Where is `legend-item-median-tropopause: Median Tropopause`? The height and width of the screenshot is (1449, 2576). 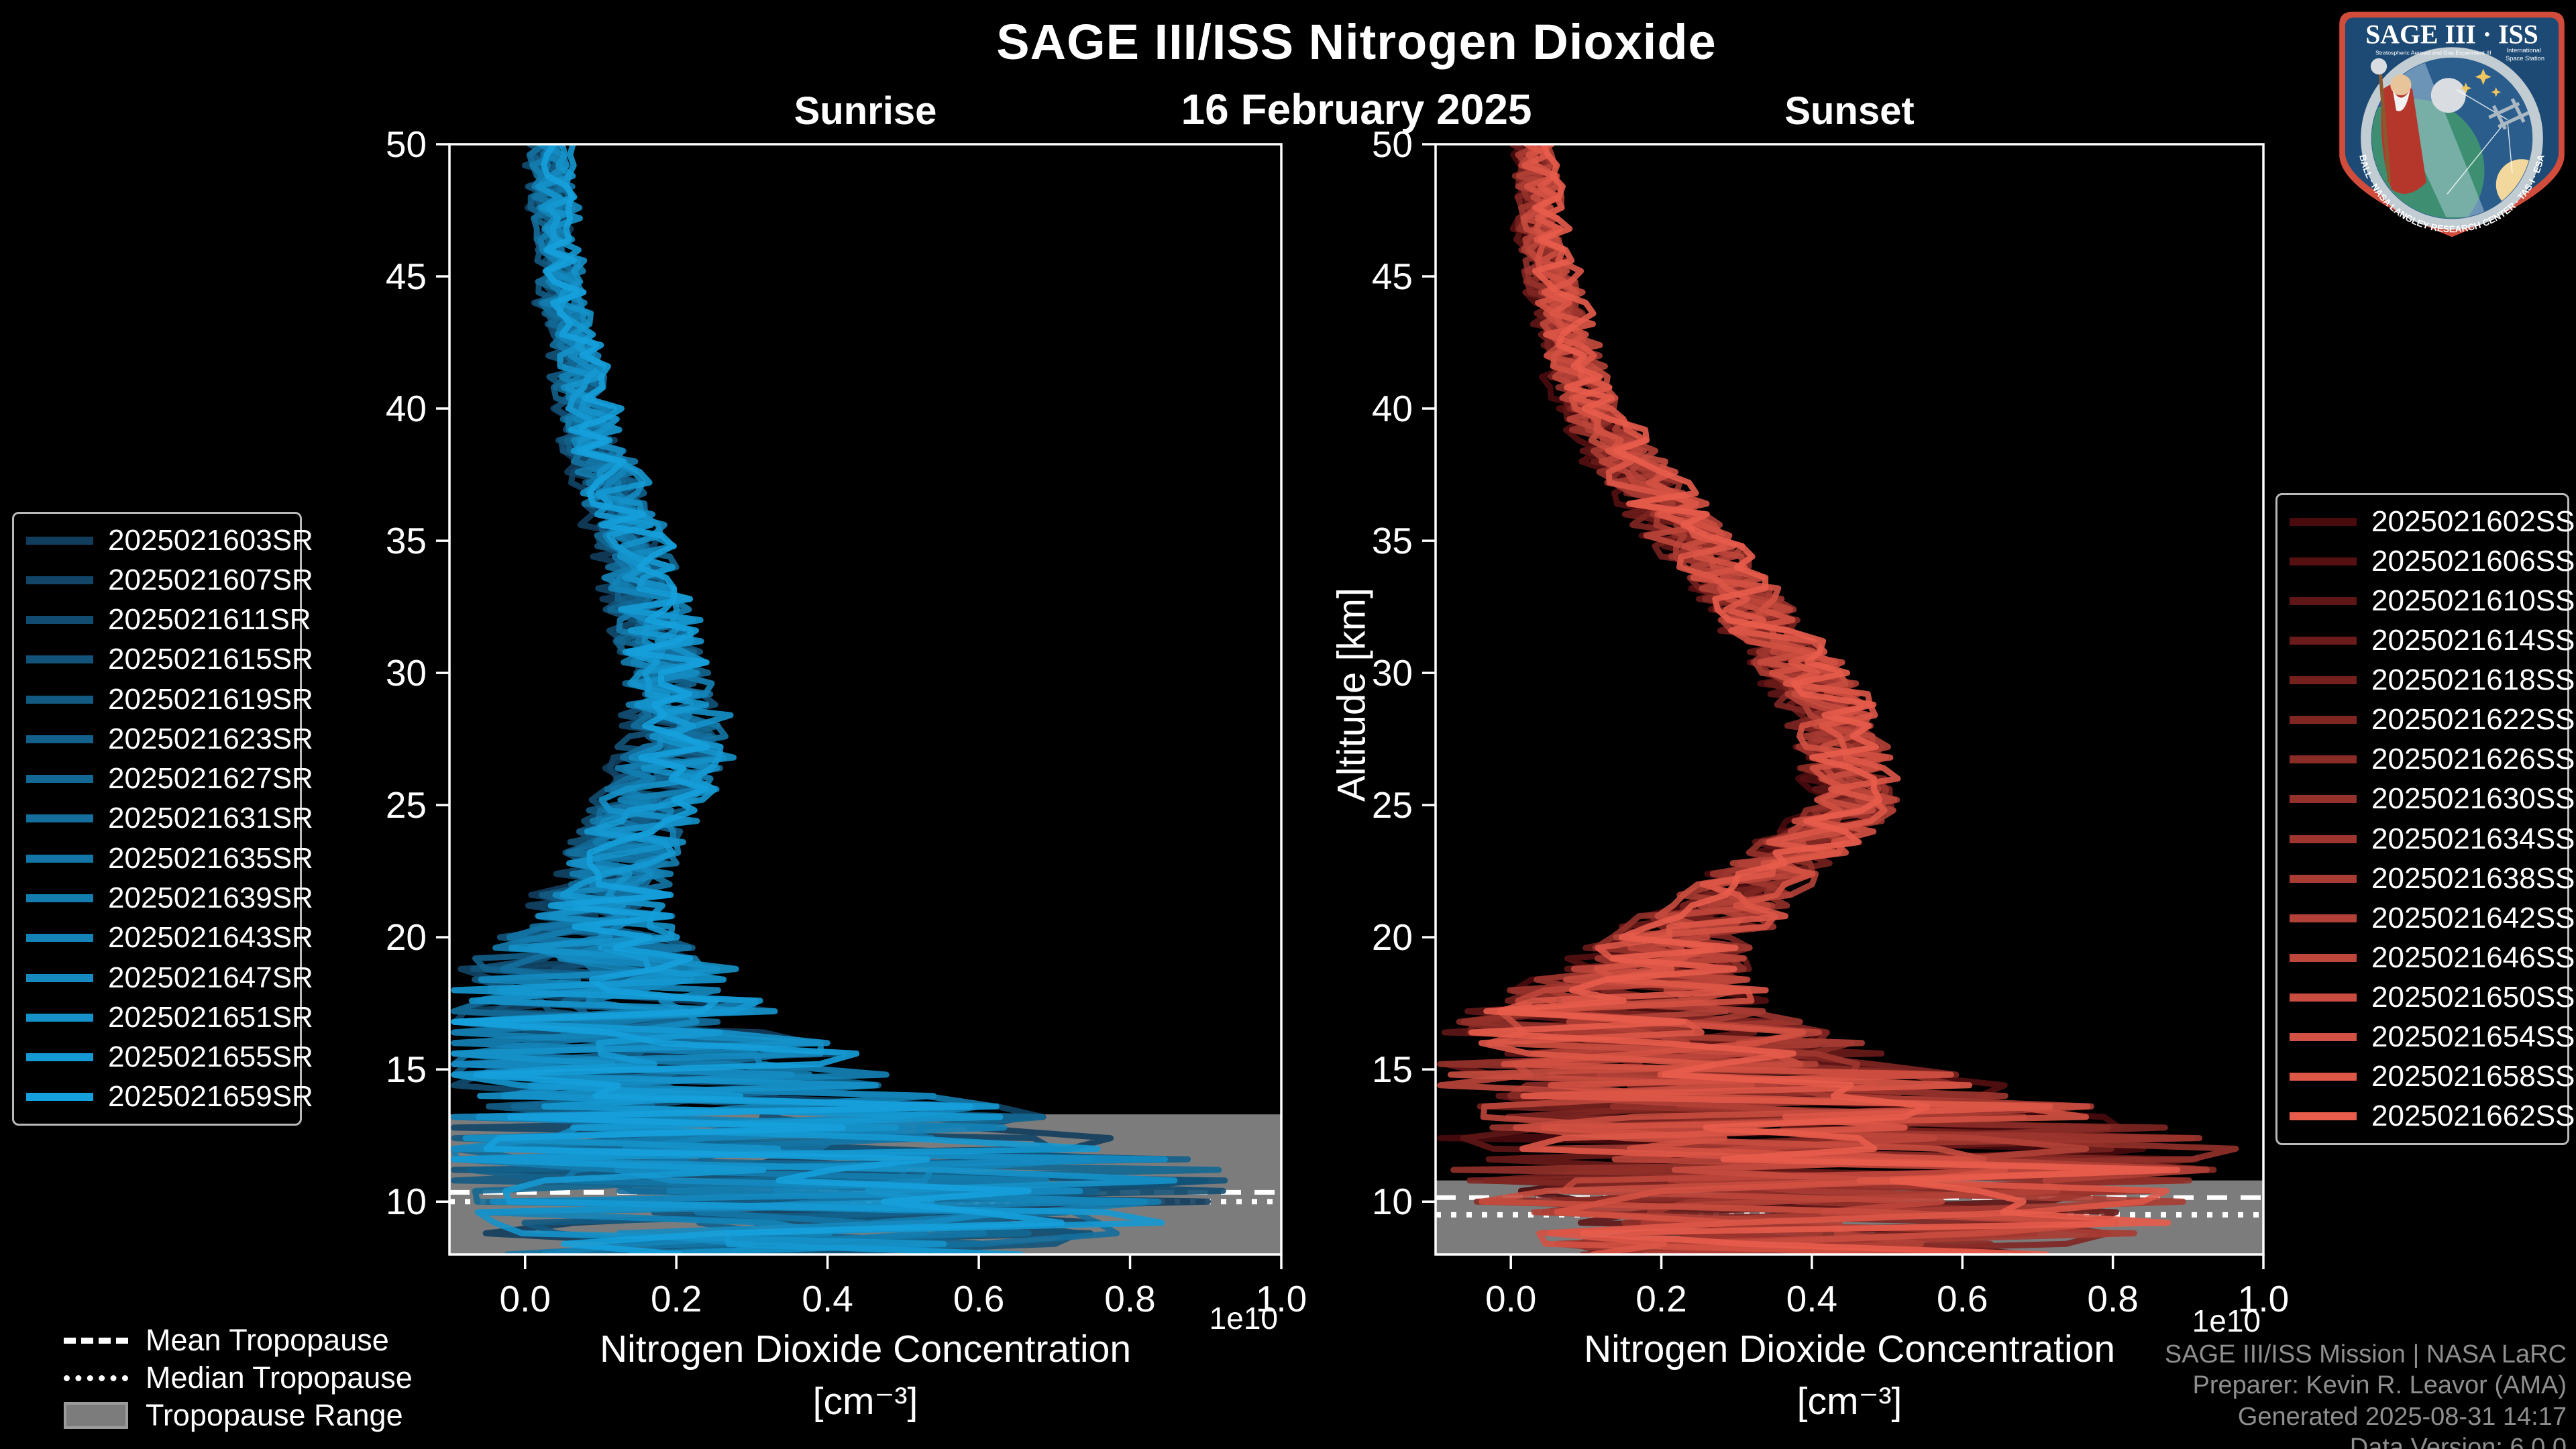 legend-item-median-tropopause: Median Tropopause is located at coordinates (238, 1377).